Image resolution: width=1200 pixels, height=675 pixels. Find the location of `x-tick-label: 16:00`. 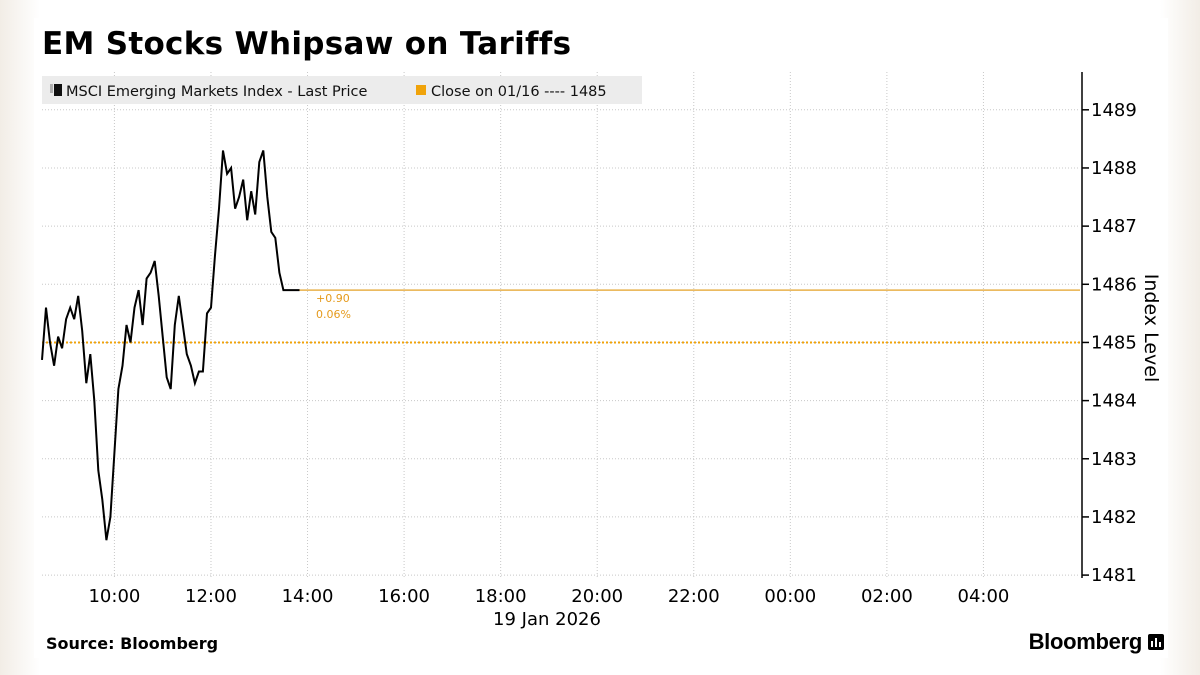

x-tick-label: 16:00 is located at coordinates (404, 596).